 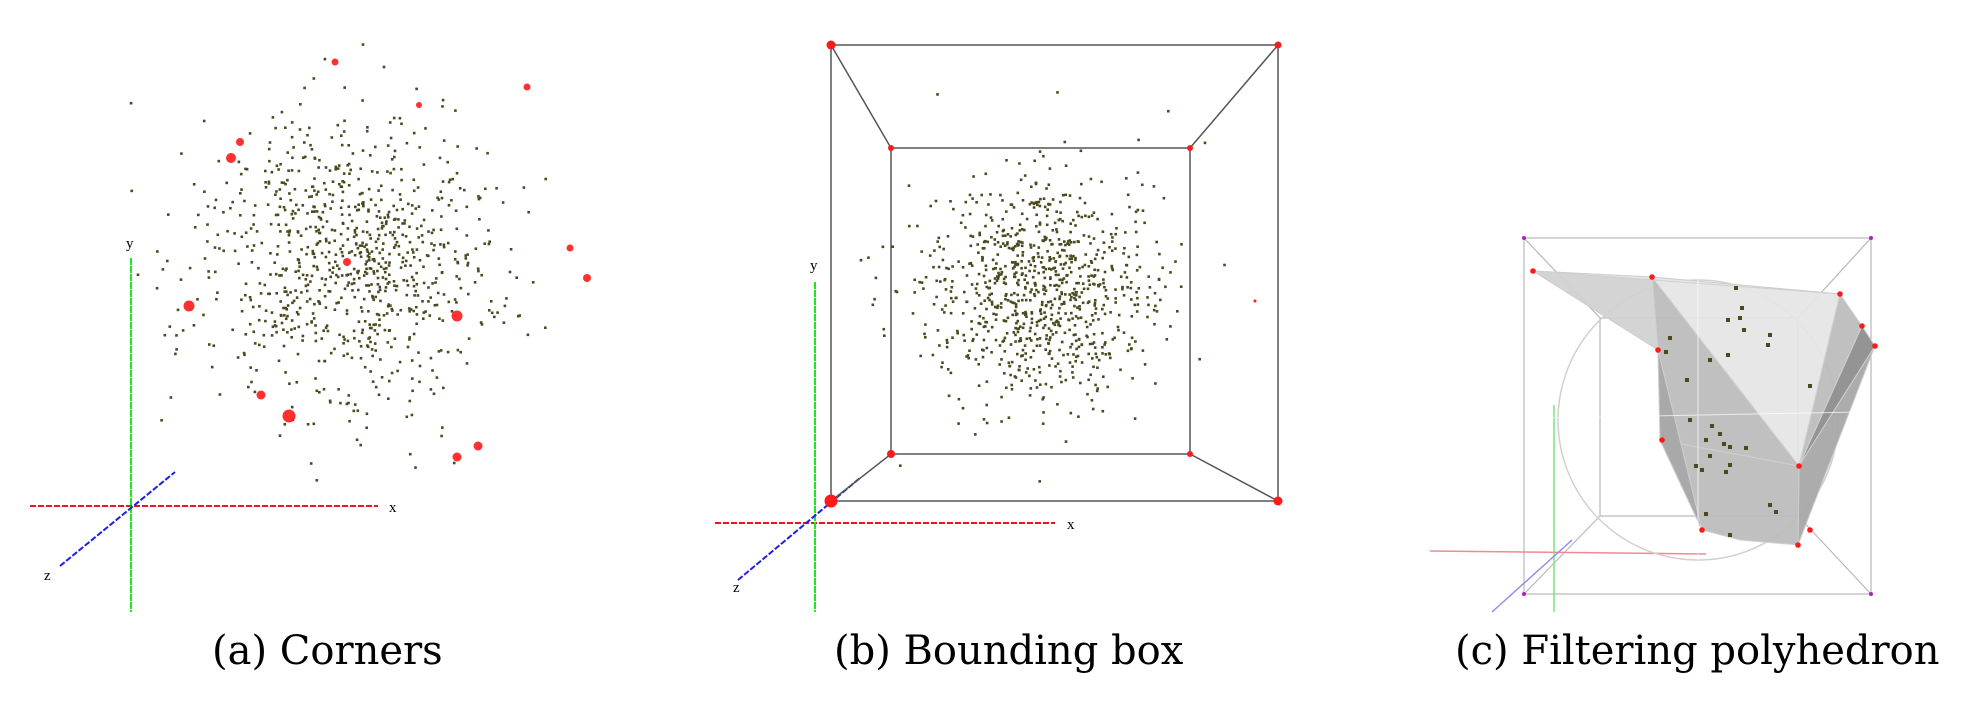 I want to click on filtering-polyhedron, so click(x=1703, y=408).